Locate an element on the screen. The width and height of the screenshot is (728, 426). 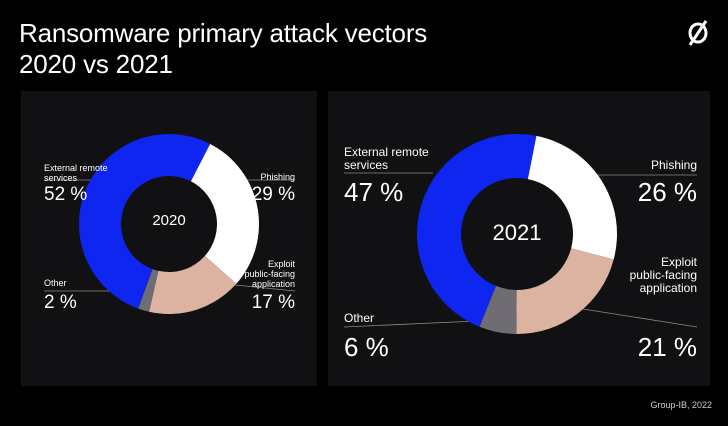
title-line-1: Ransomware primary attack vectors is located at coordinates (223, 33).